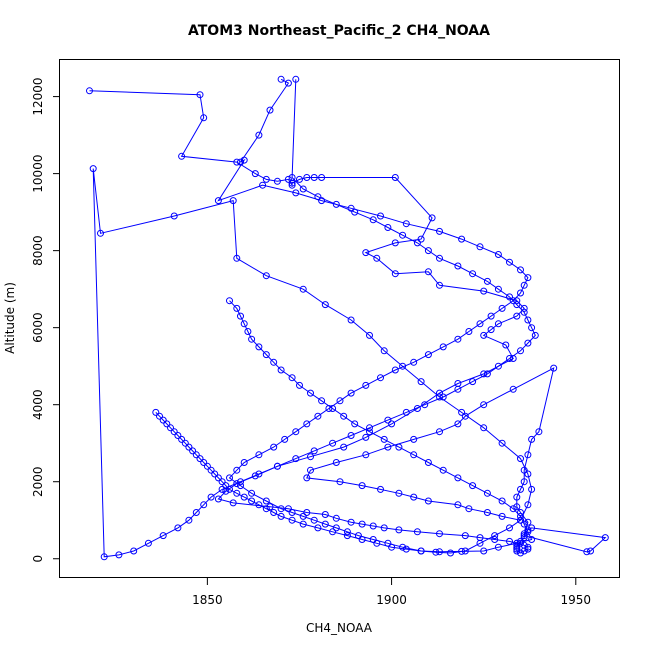  What do you see at coordinates (38, 96) in the screenshot?
I see `y-tick-label: 12000` at bounding box center [38, 96].